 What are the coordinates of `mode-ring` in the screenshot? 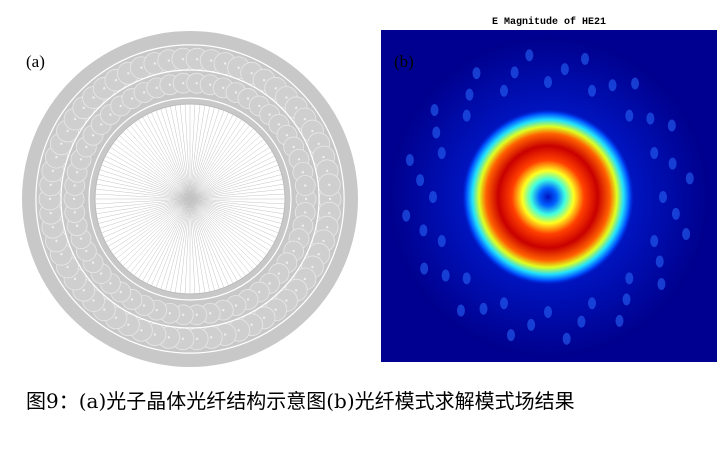 It's located at (548, 197).